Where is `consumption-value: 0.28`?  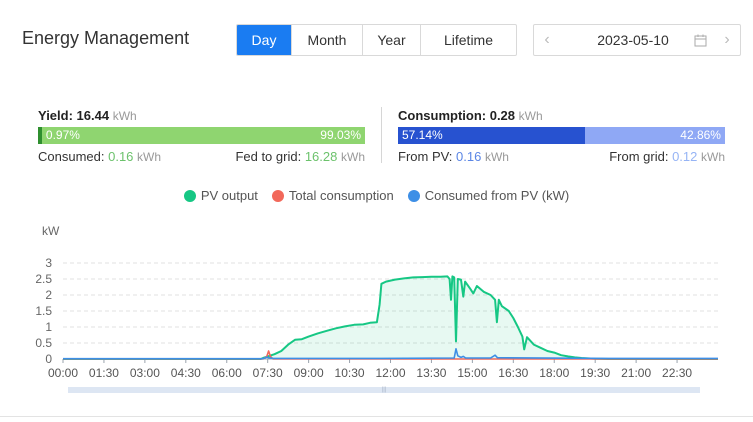
consumption-value: 0.28 is located at coordinates (502, 115).